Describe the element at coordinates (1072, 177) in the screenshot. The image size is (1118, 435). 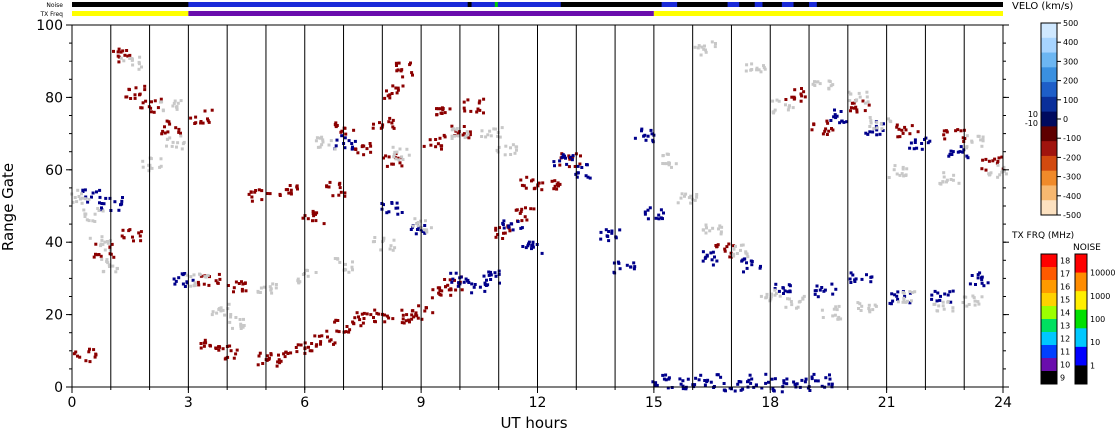
I see `velocity-tick-label: -300` at that location.